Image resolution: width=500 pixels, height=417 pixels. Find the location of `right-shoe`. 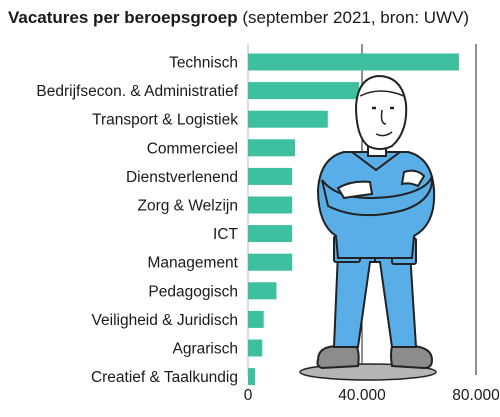

right-shoe is located at coordinates (412, 357).